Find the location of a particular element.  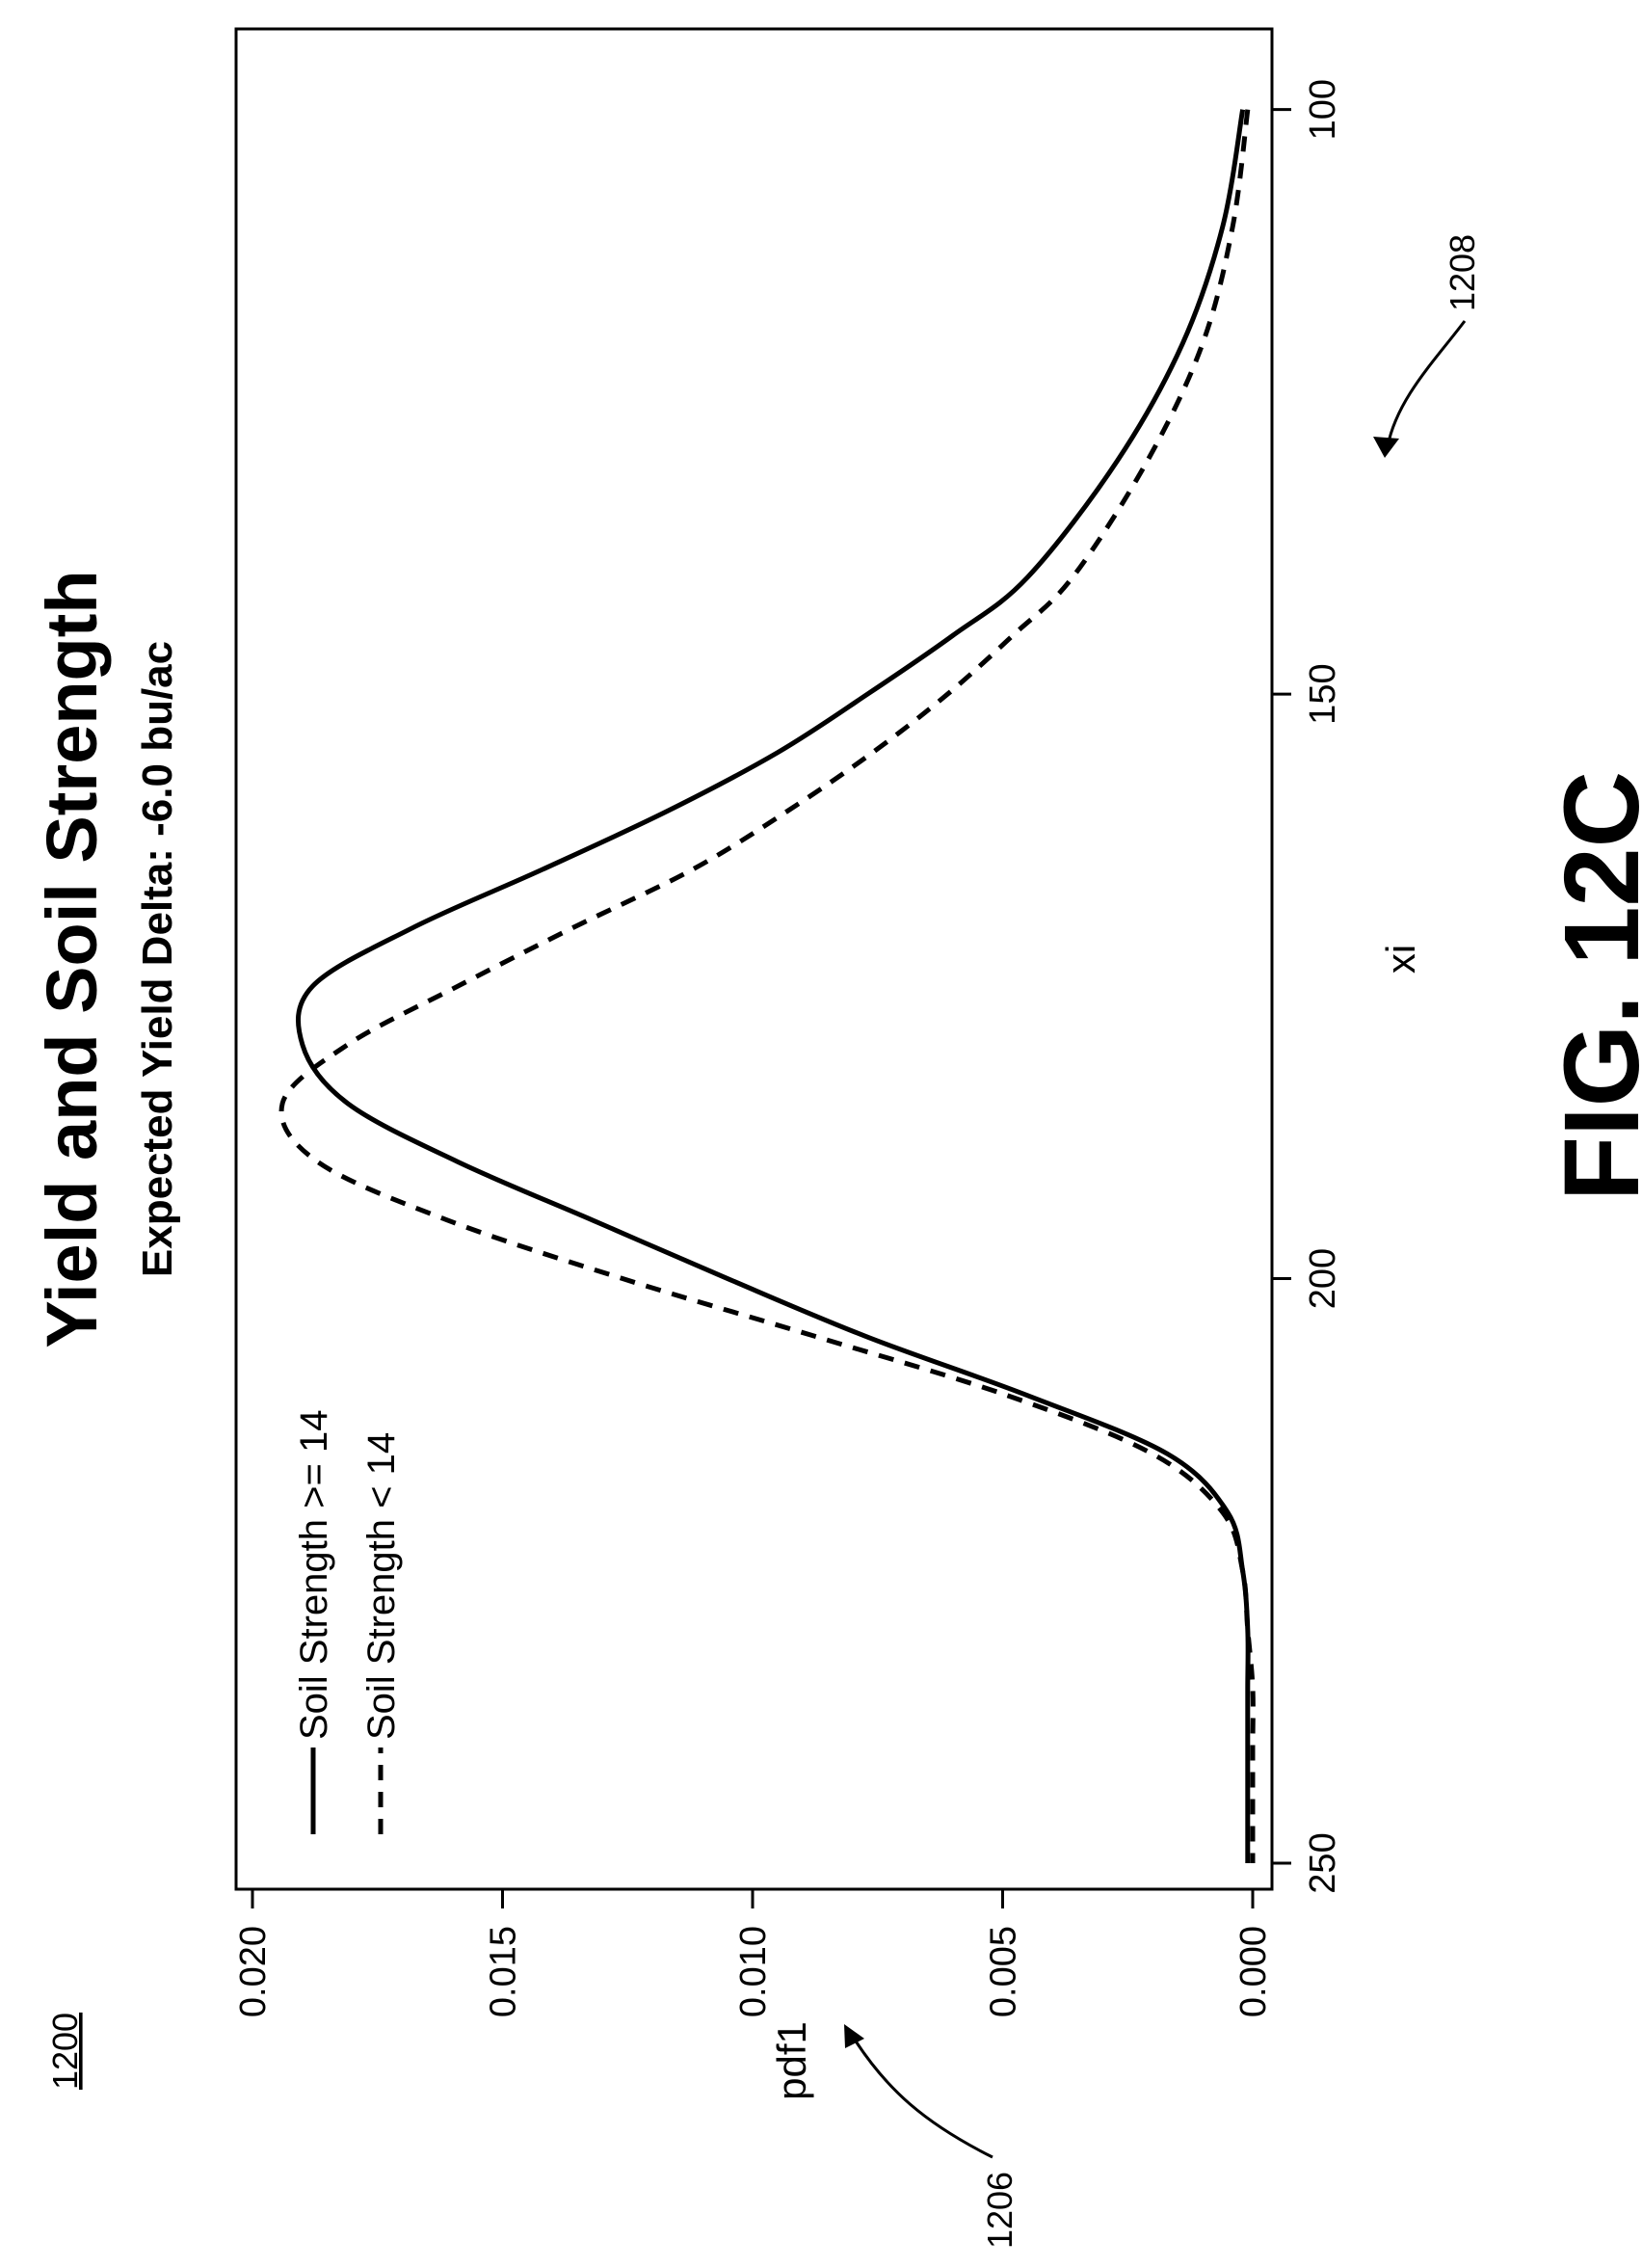

y-tick-label: 0.015 is located at coordinates (504, 1971).